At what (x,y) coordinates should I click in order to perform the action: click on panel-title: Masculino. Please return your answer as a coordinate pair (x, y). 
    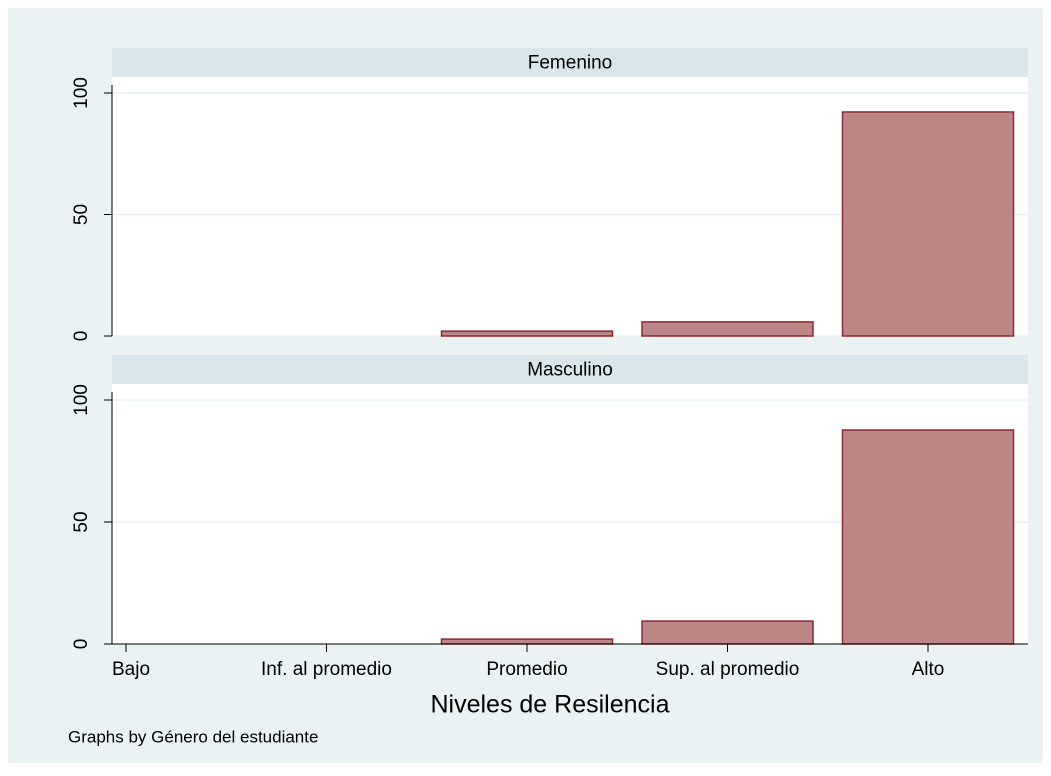
    Looking at the image, I should click on (570, 370).